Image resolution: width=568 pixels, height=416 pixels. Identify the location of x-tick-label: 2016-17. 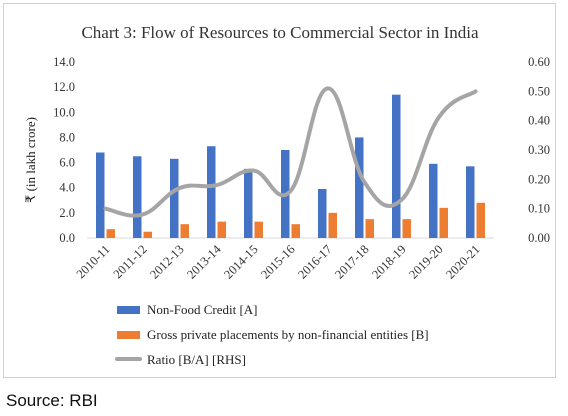
(314, 261).